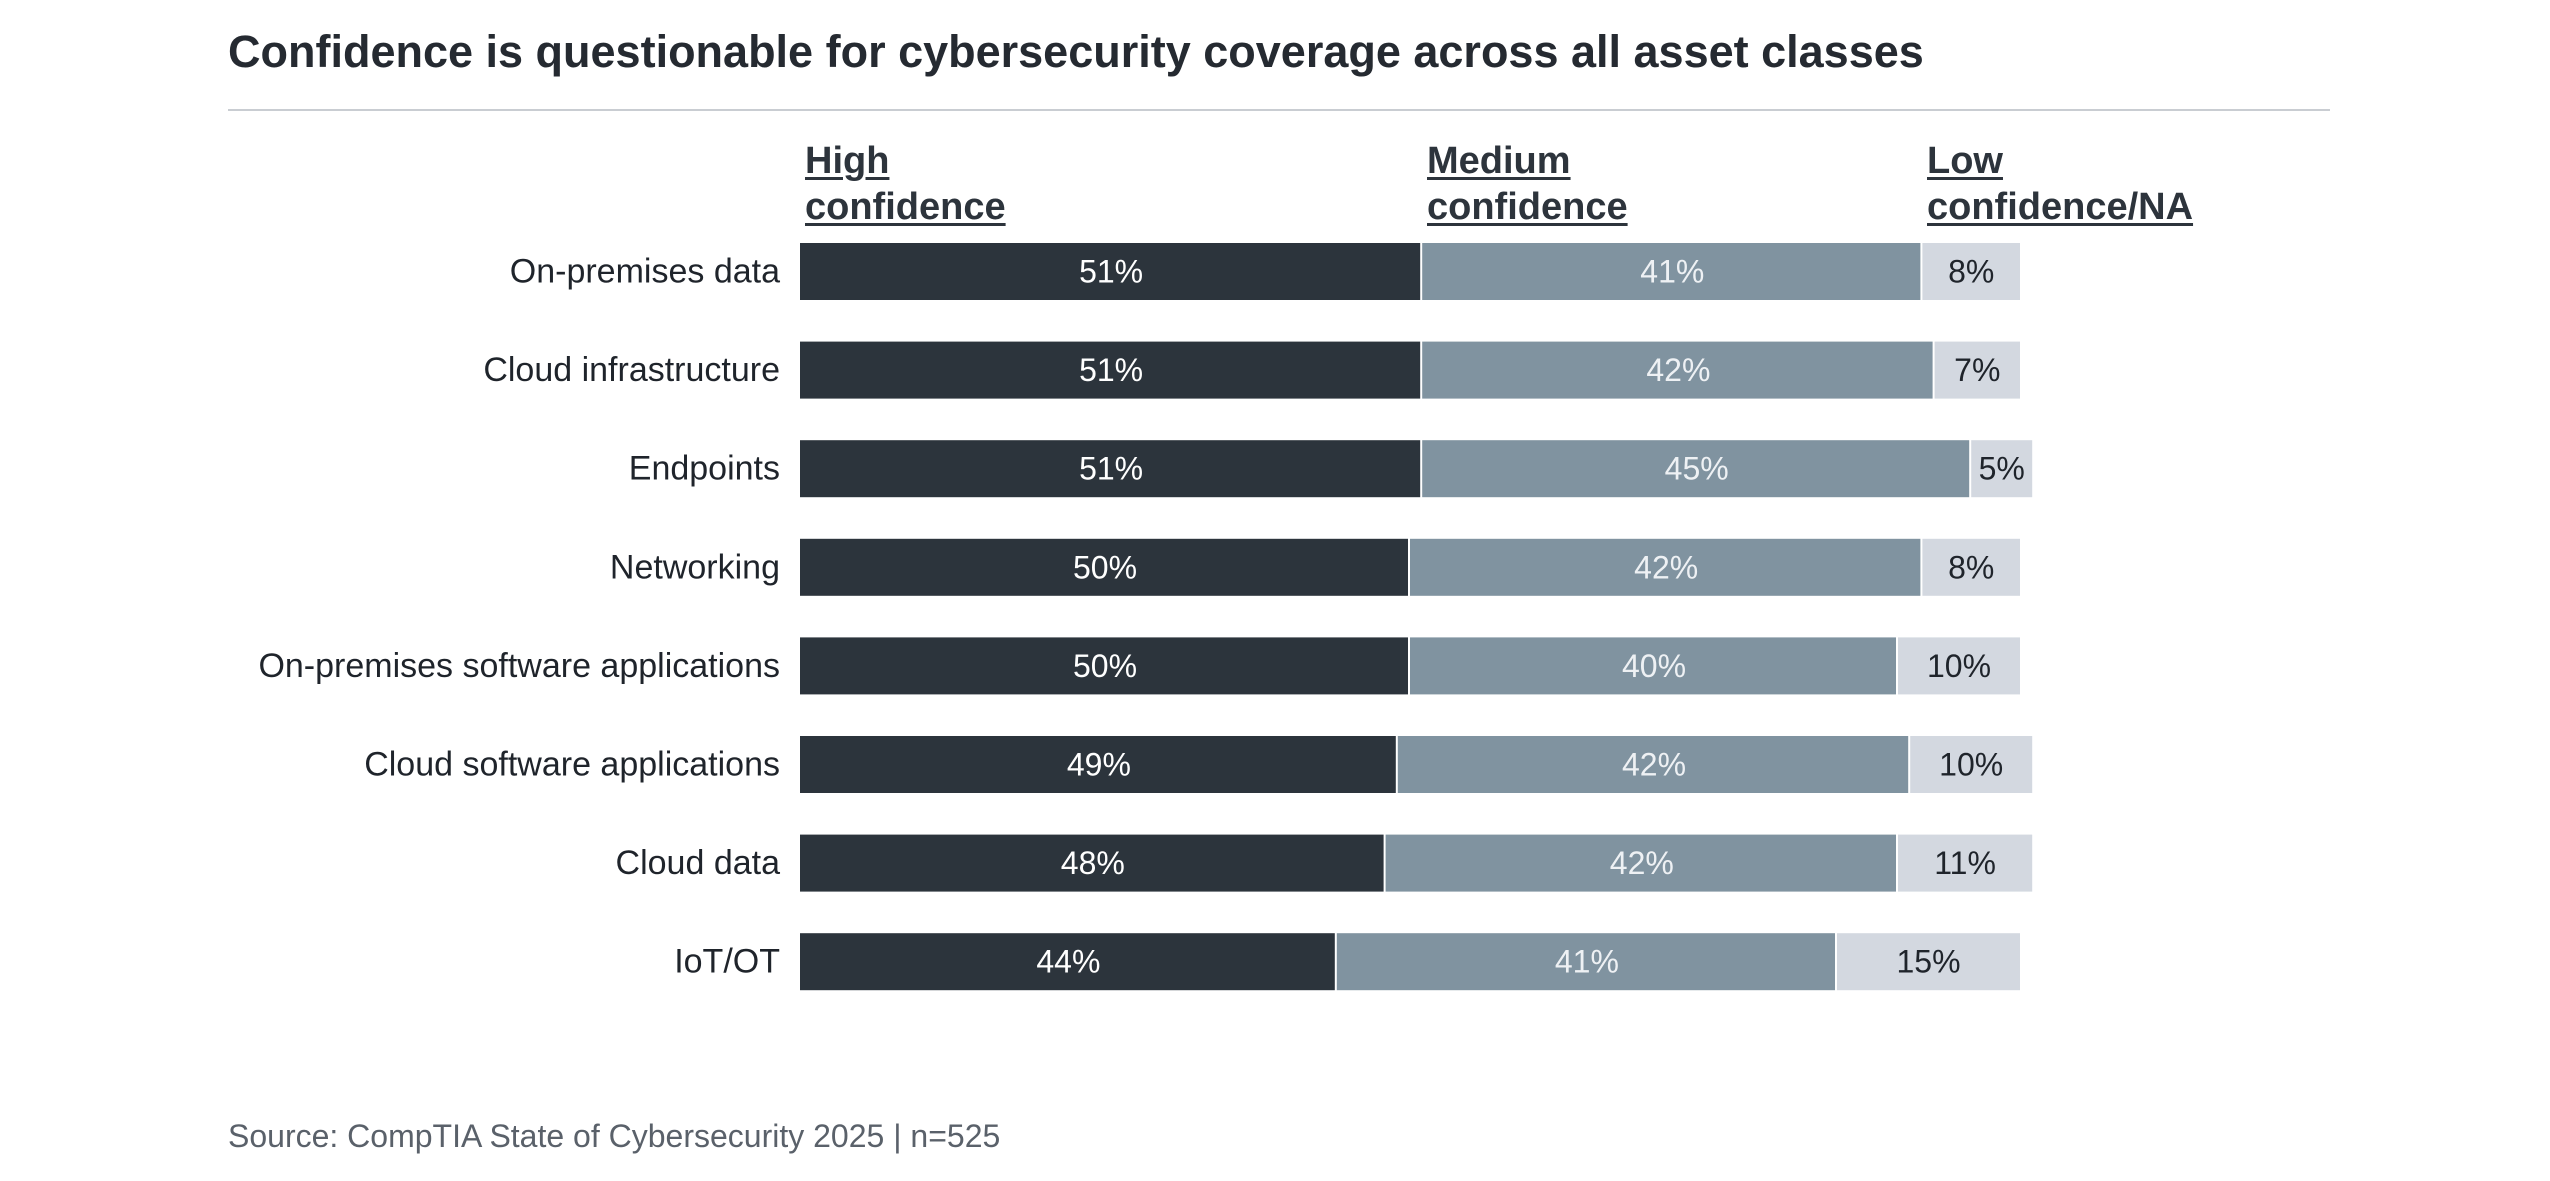  I want to click on category-label-networking: Networking, so click(695, 567).